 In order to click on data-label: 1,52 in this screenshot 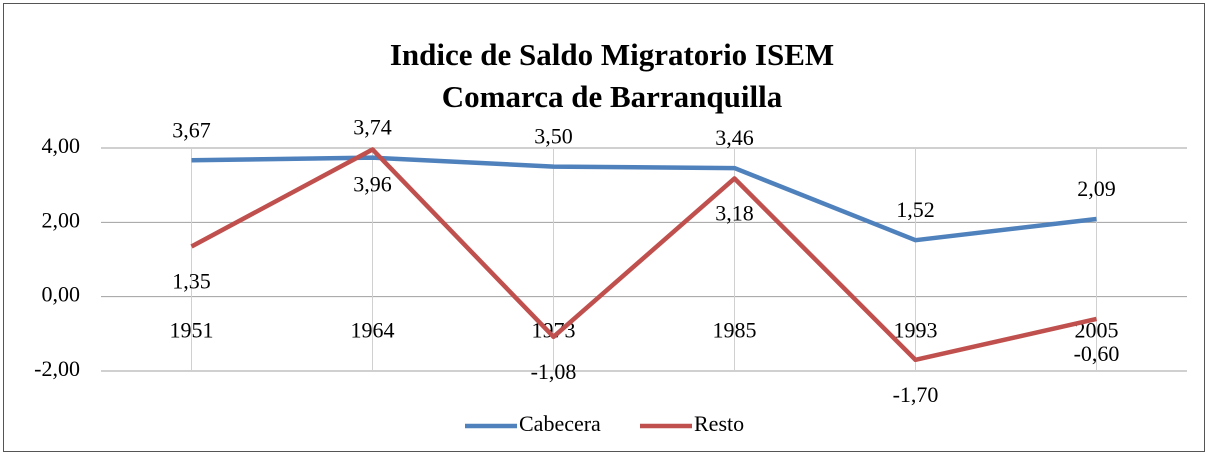, I will do `click(915, 209)`.